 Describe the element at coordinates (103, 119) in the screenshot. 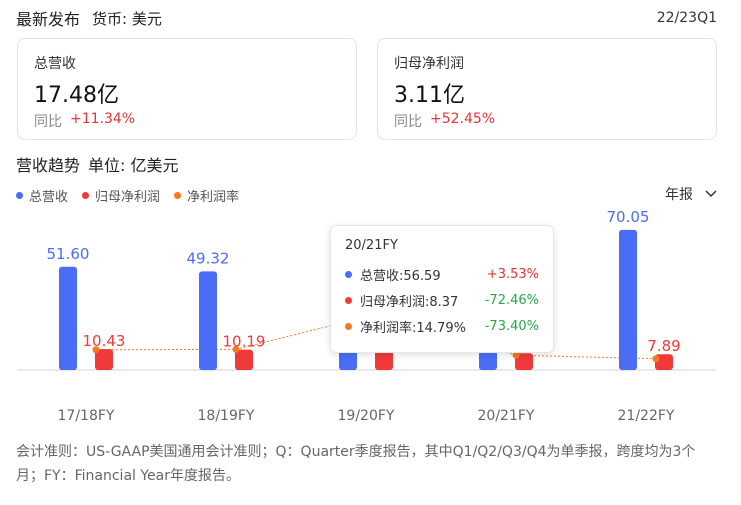

I see `yoy-value: +11.34%` at that location.